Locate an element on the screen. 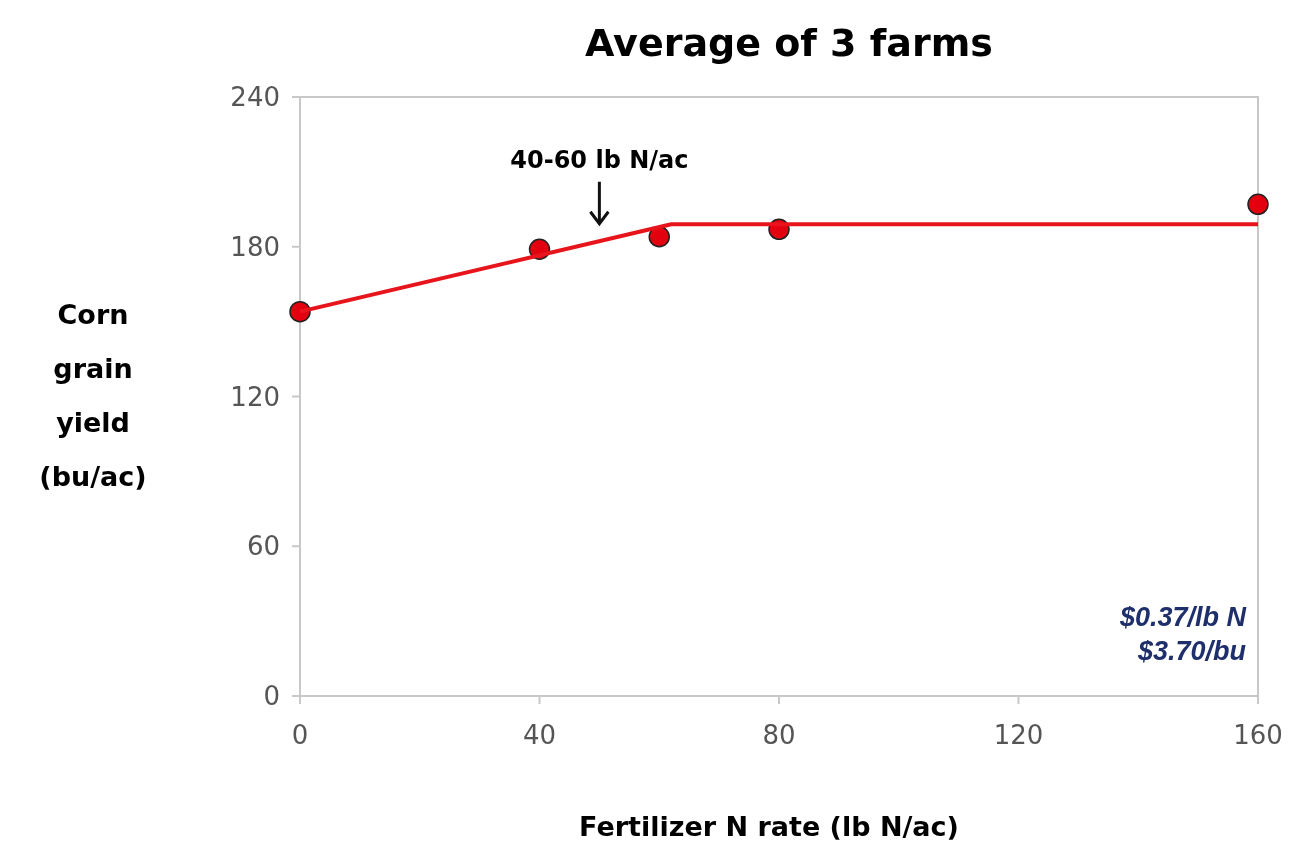  chart-title: Average of 3 farms is located at coordinates (789, 43).